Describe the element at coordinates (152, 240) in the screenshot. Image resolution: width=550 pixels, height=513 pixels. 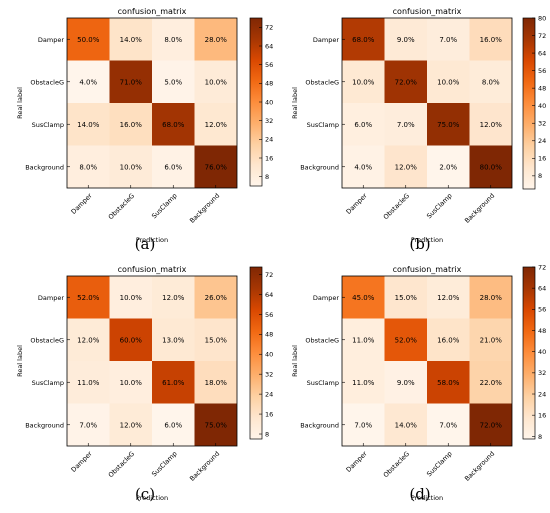
I see `x-axis-label: Prediction` at that location.